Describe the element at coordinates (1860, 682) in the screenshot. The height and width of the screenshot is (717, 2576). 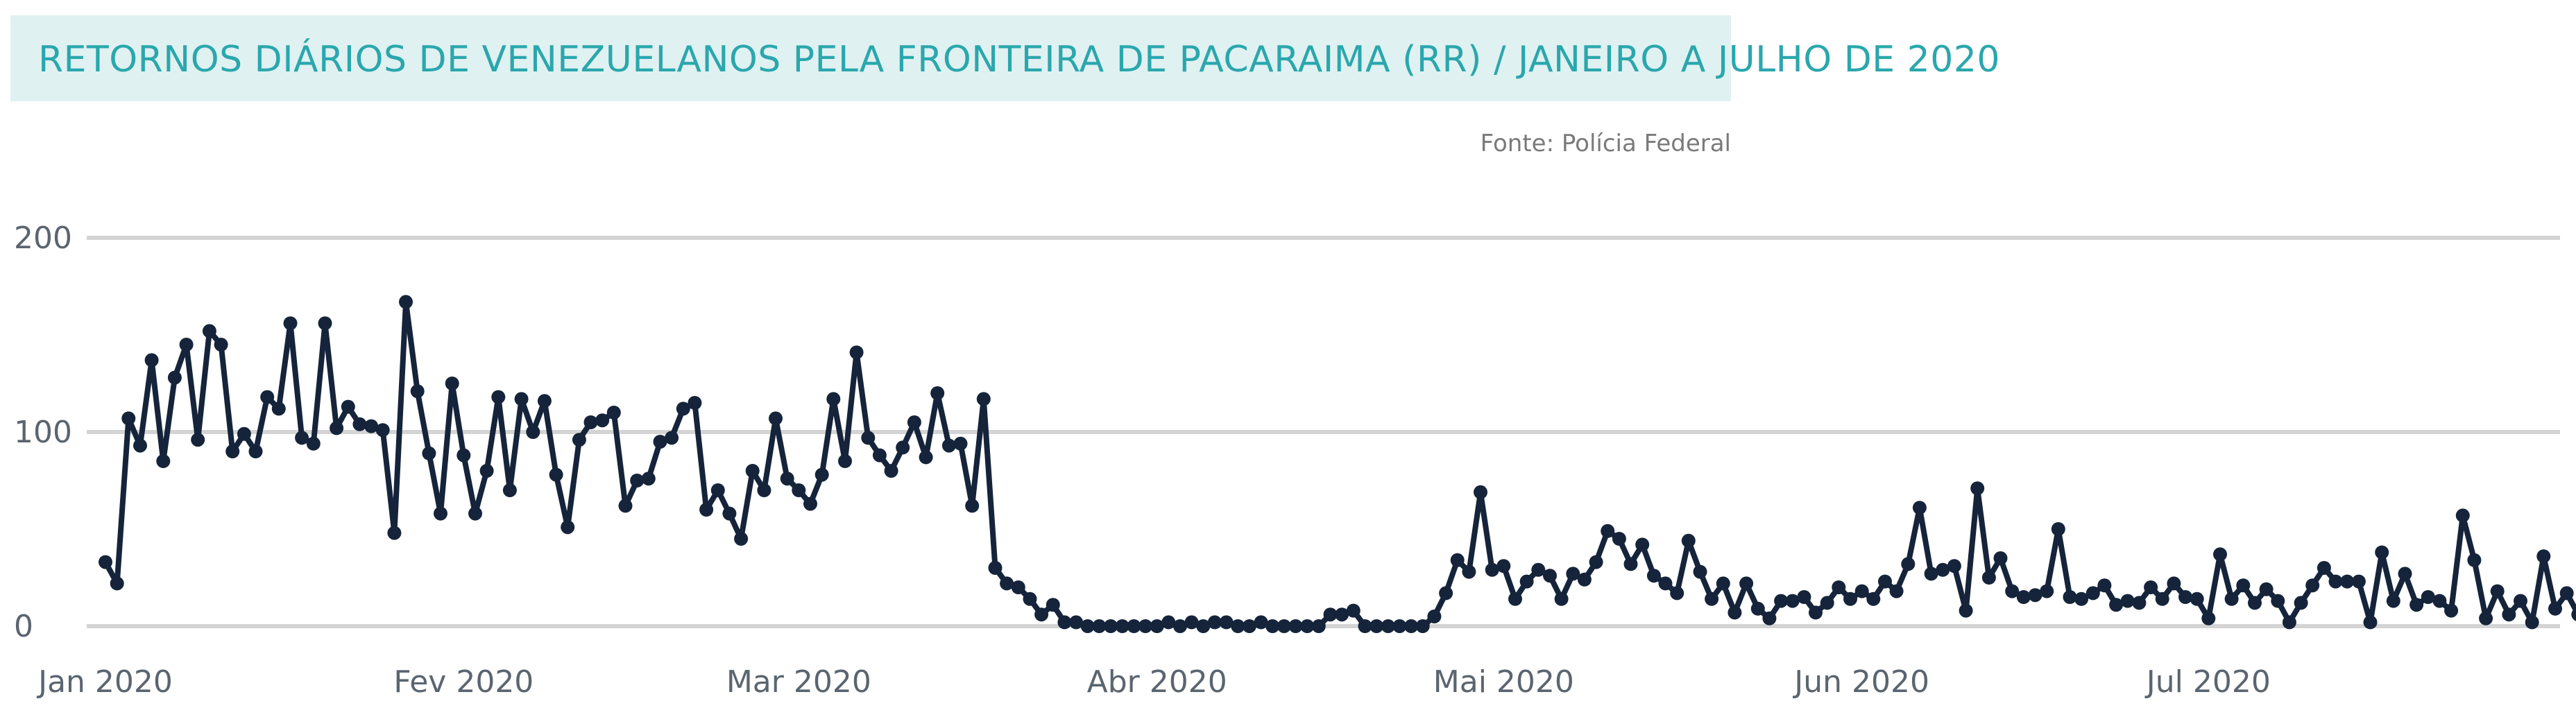
I see `x-tick-label-5: Jun 2020` at that location.